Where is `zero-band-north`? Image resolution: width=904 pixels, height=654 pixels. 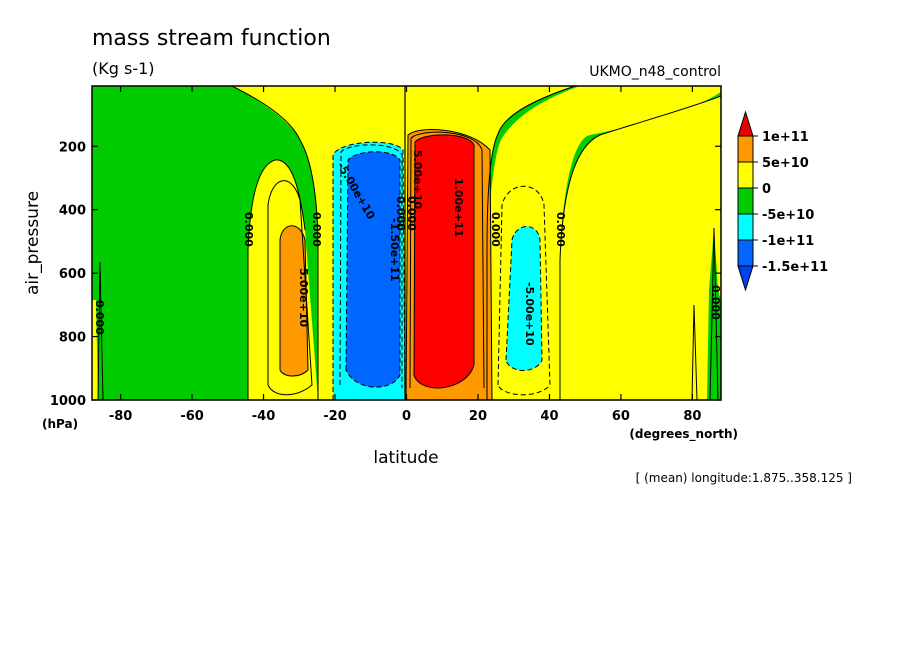 zero-band-north is located at coordinates (604, 243).